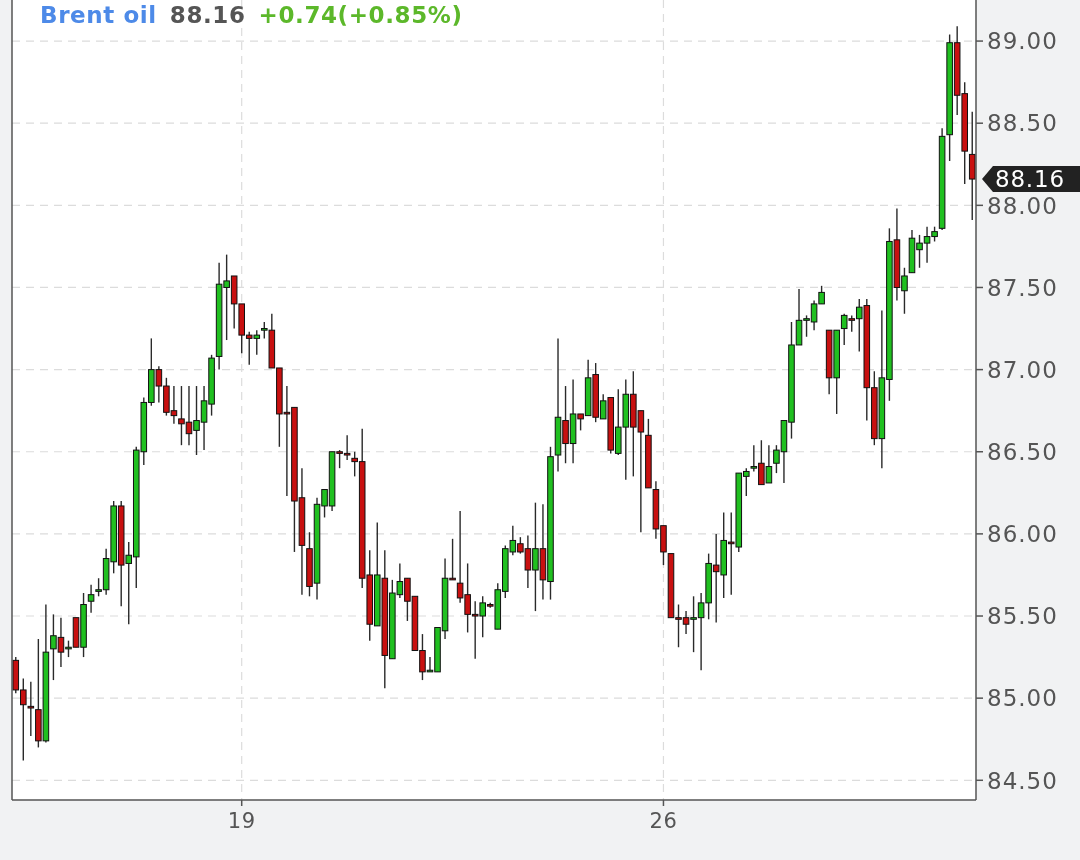 Image resolution: width=1080 pixels, height=860 pixels. What do you see at coordinates (1022, 41) in the screenshot?
I see `y-tick-label: 89.00` at bounding box center [1022, 41].